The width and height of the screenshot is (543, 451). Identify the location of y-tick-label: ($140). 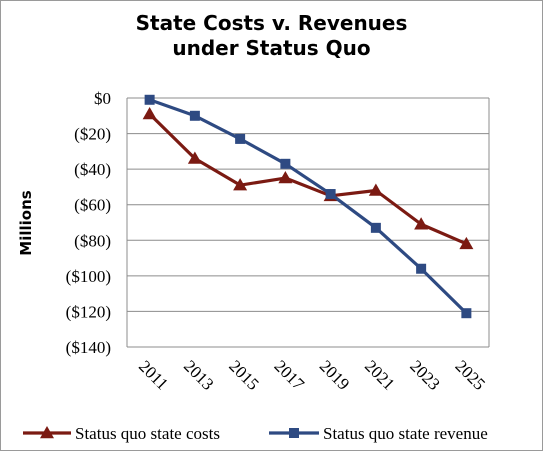
(88, 347).